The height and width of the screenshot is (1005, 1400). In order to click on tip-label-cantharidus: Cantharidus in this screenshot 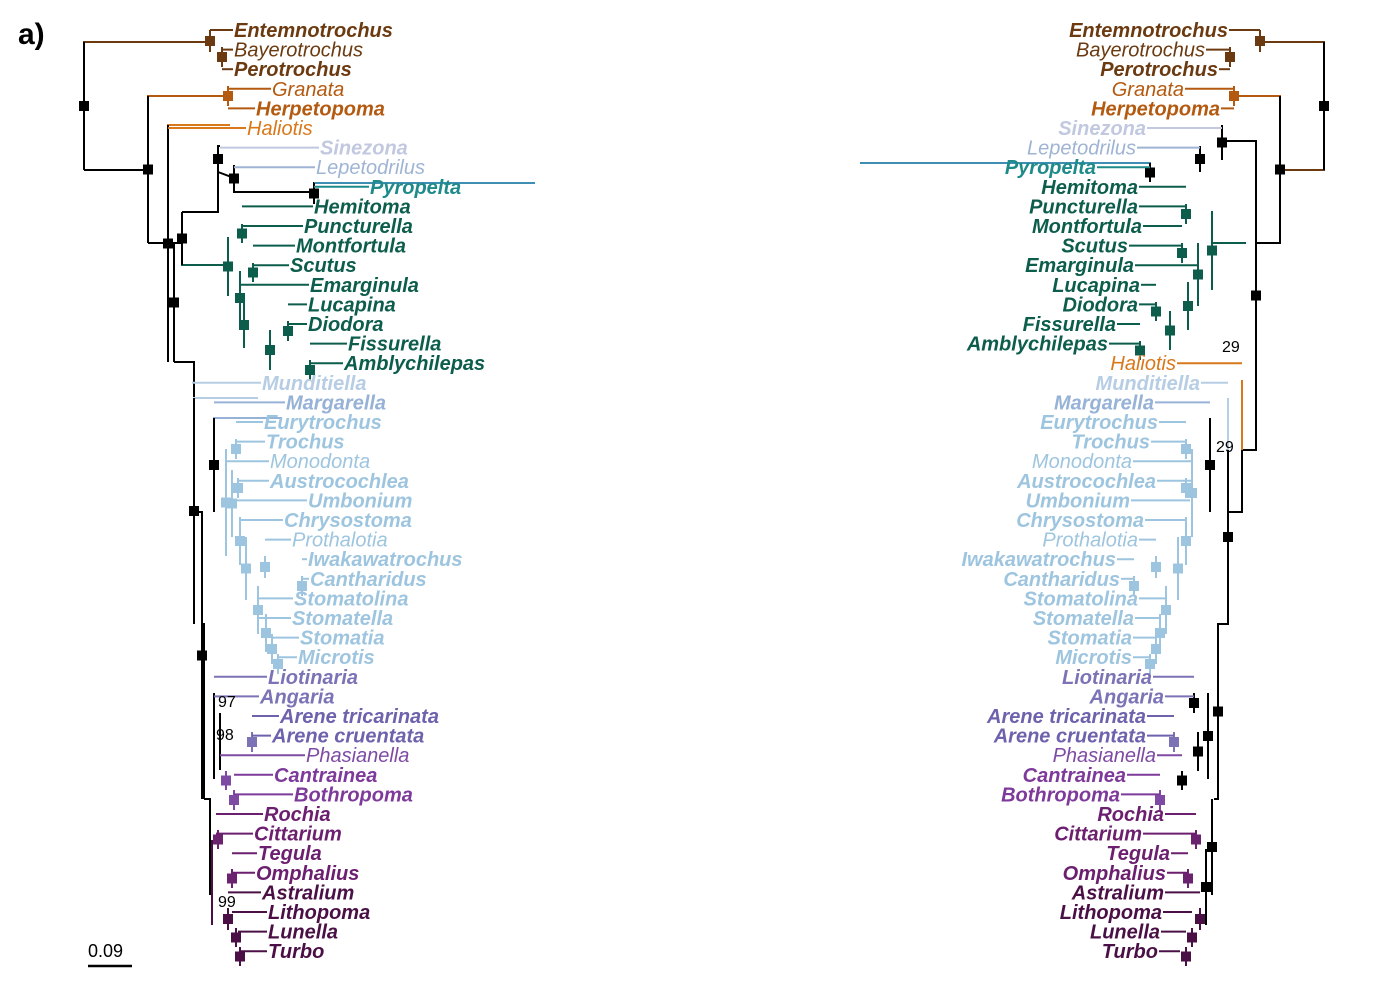, I will do `click(1061, 580)`.